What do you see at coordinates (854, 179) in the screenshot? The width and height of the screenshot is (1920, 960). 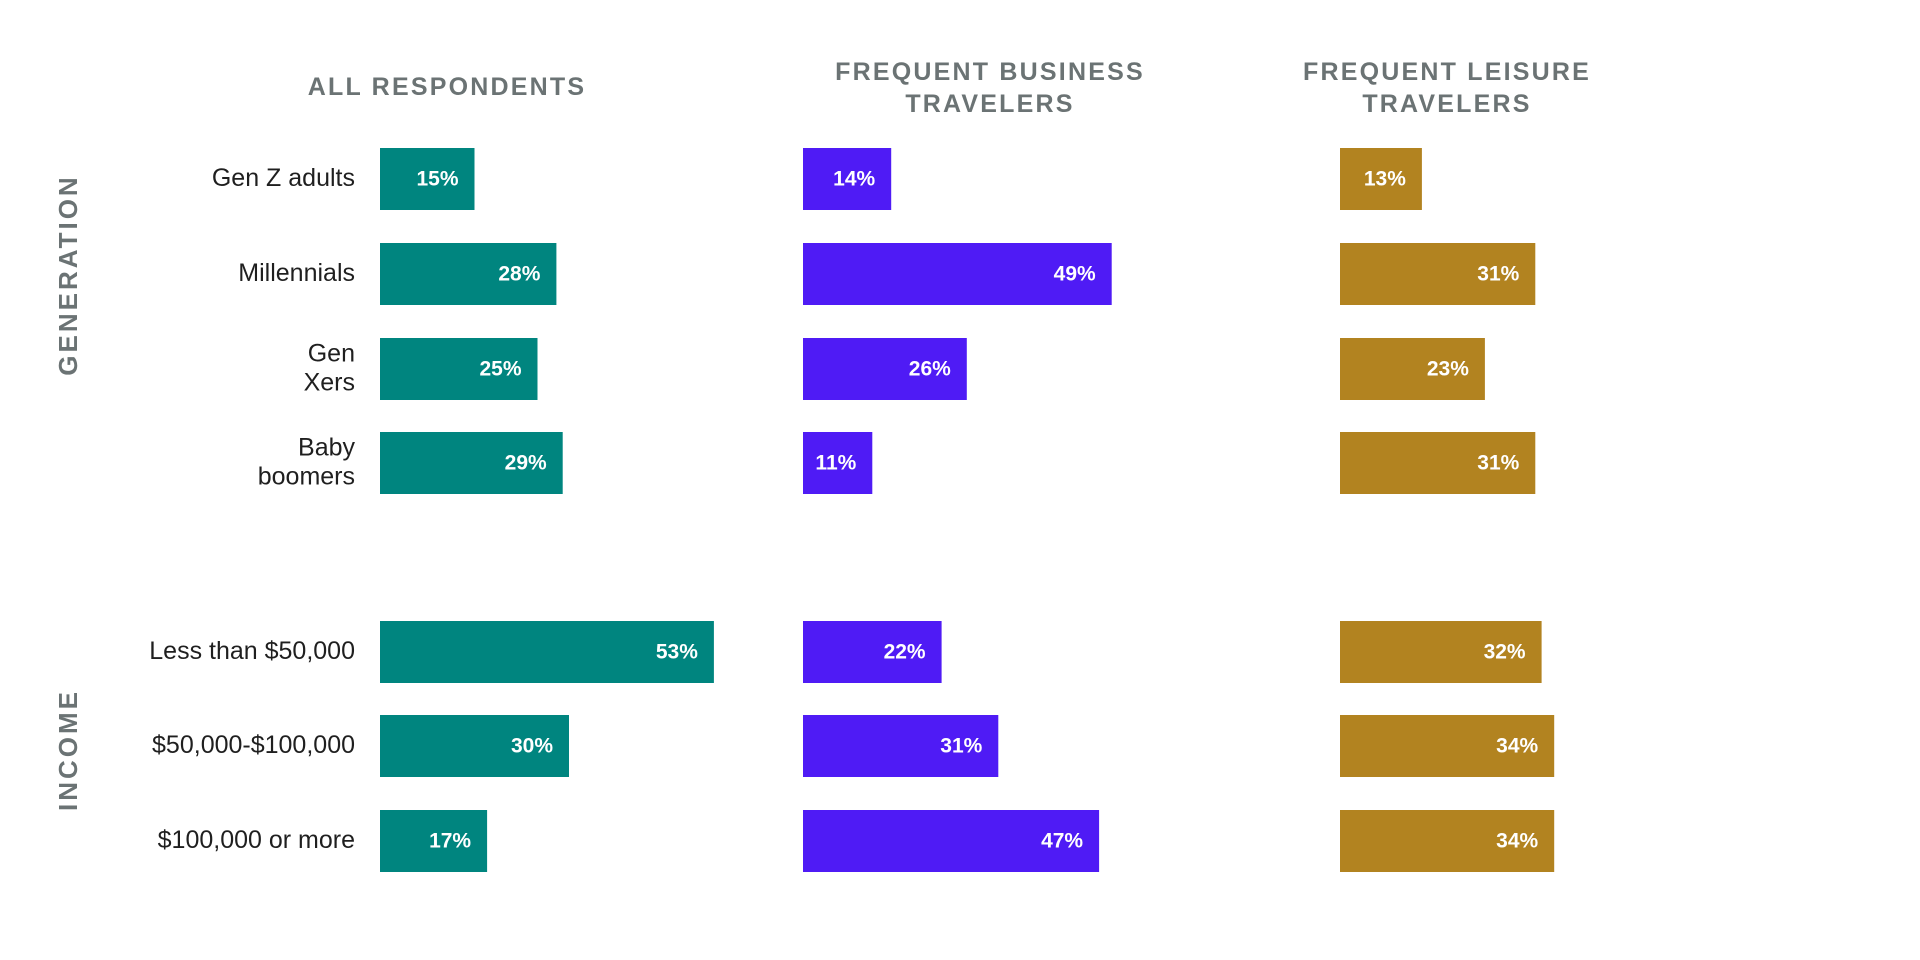 I see `value-label: 14%` at bounding box center [854, 179].